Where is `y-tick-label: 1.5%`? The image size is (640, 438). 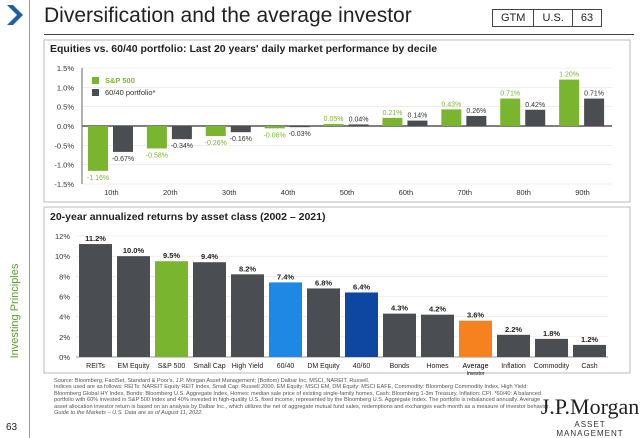 y-tick-label: 1.5% is located at coordinates (65, 68).